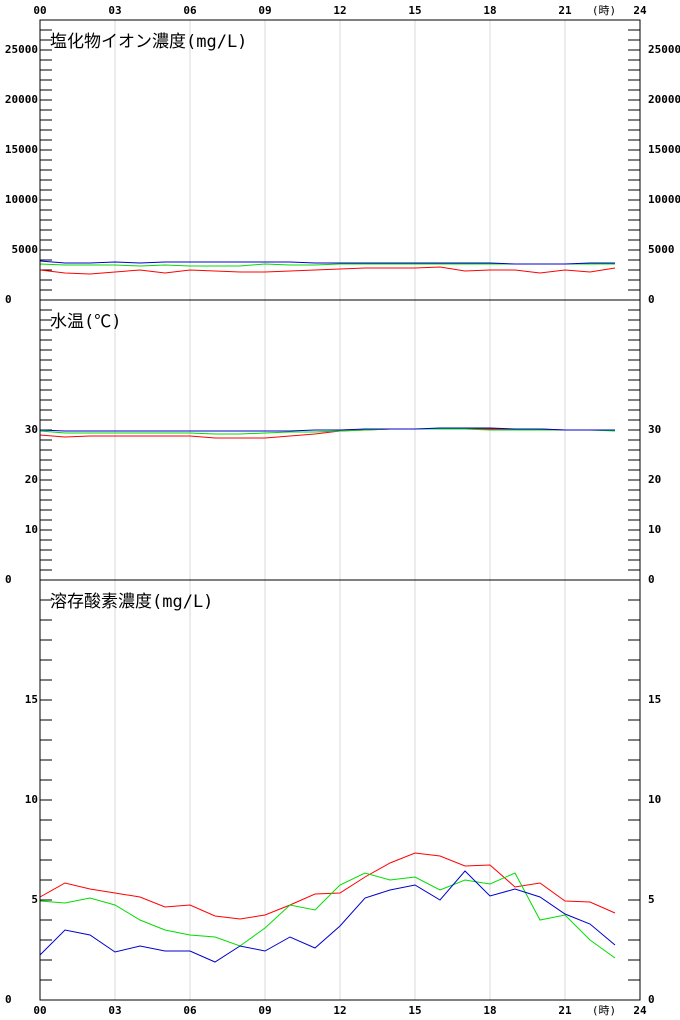  What do you see at coordinates (85, 322) in the screenshot?
I see `panel-title: 水温(℃)` at bounding box center [85, 322].